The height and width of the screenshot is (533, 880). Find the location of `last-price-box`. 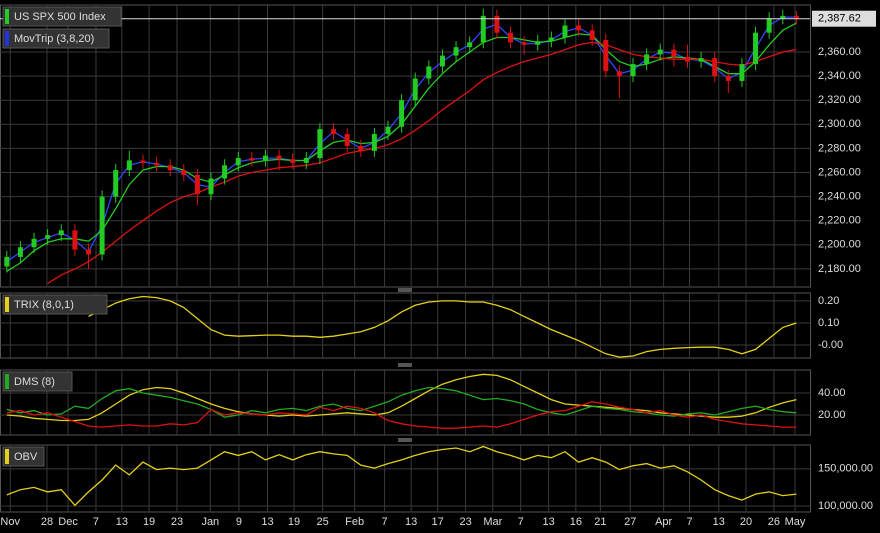

last-price-box is located at coordinates (844, 18).